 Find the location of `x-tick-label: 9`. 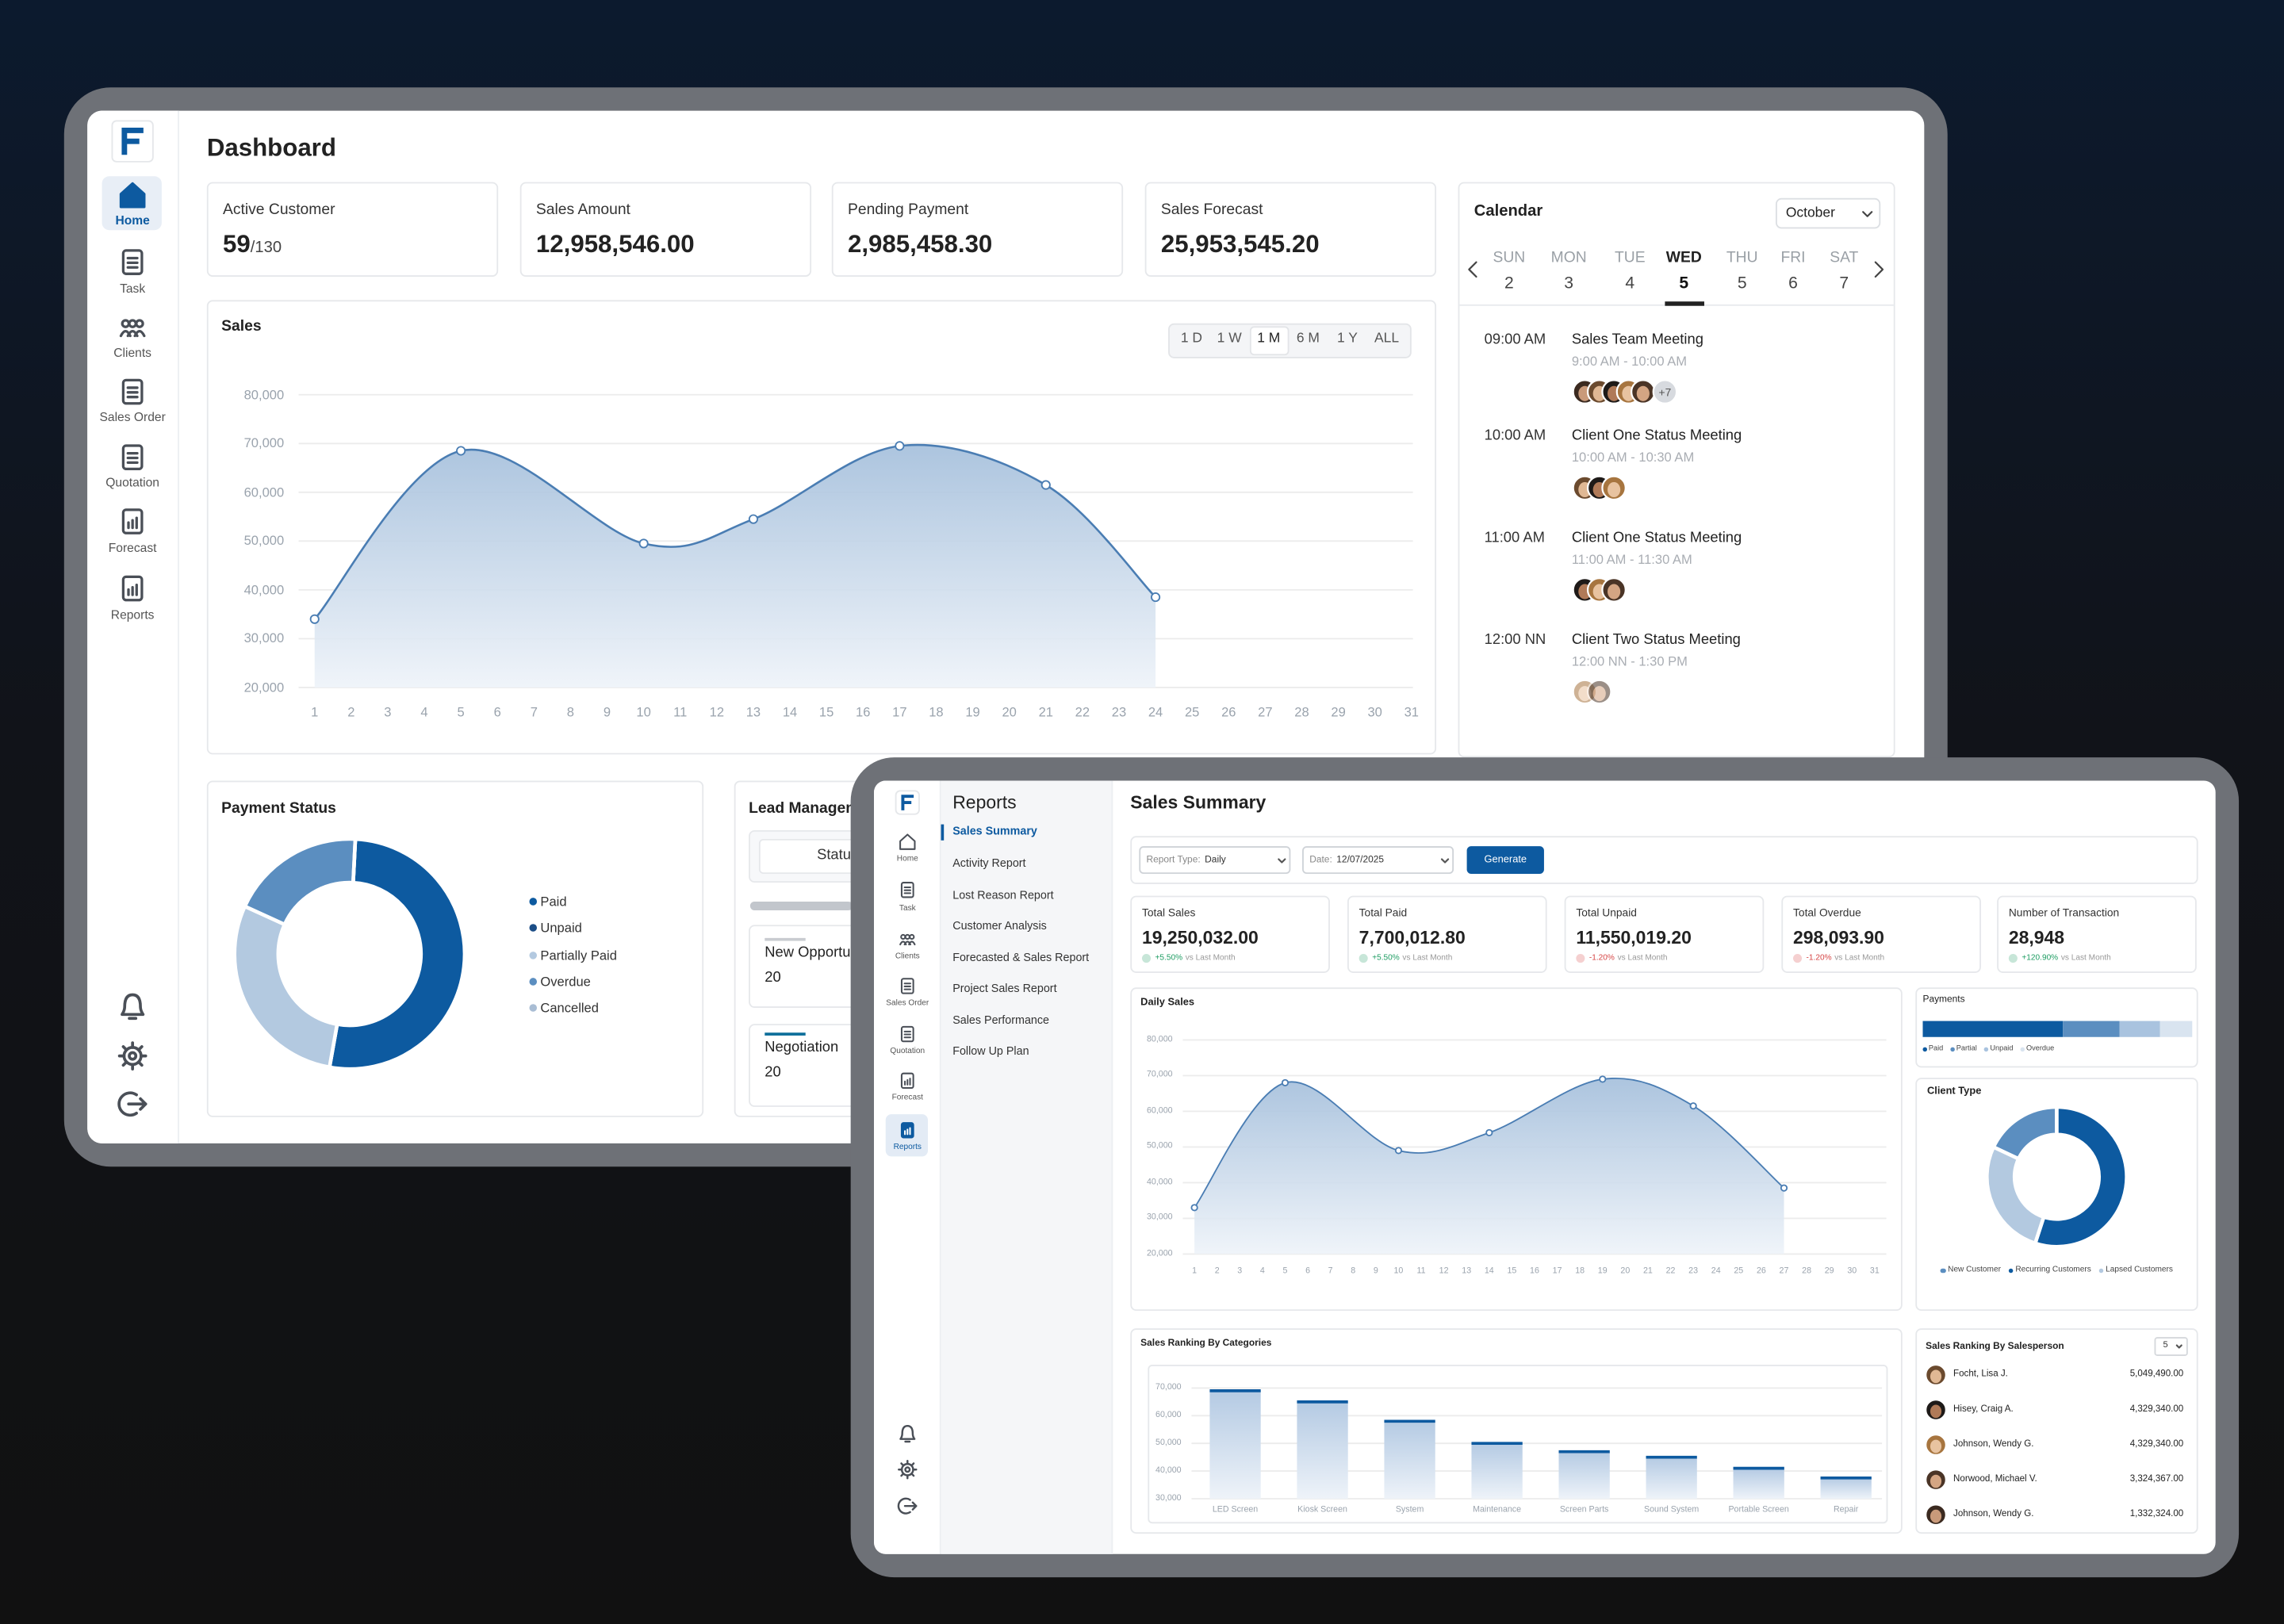

x-tick-label: 9 is located at coordinates (1375, 1271).